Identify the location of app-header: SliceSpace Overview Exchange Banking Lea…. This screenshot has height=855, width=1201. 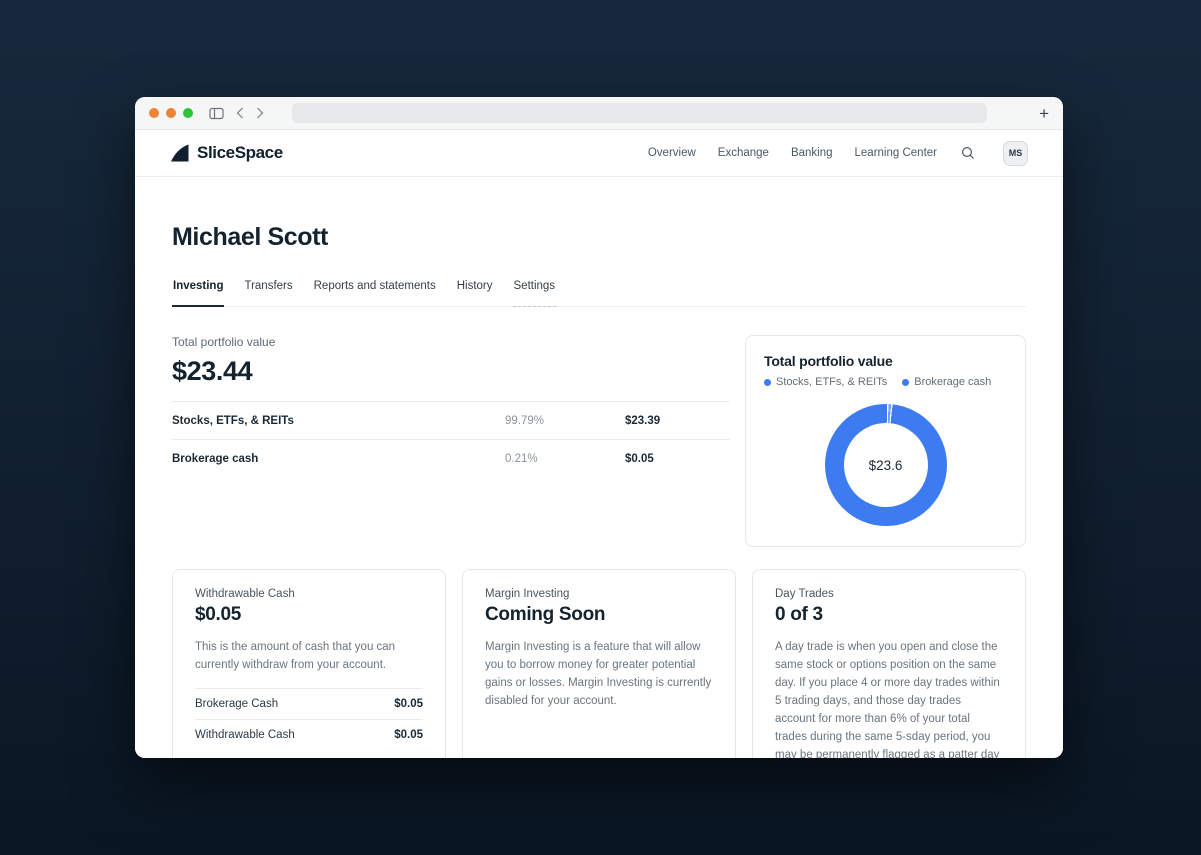
(599, 153).